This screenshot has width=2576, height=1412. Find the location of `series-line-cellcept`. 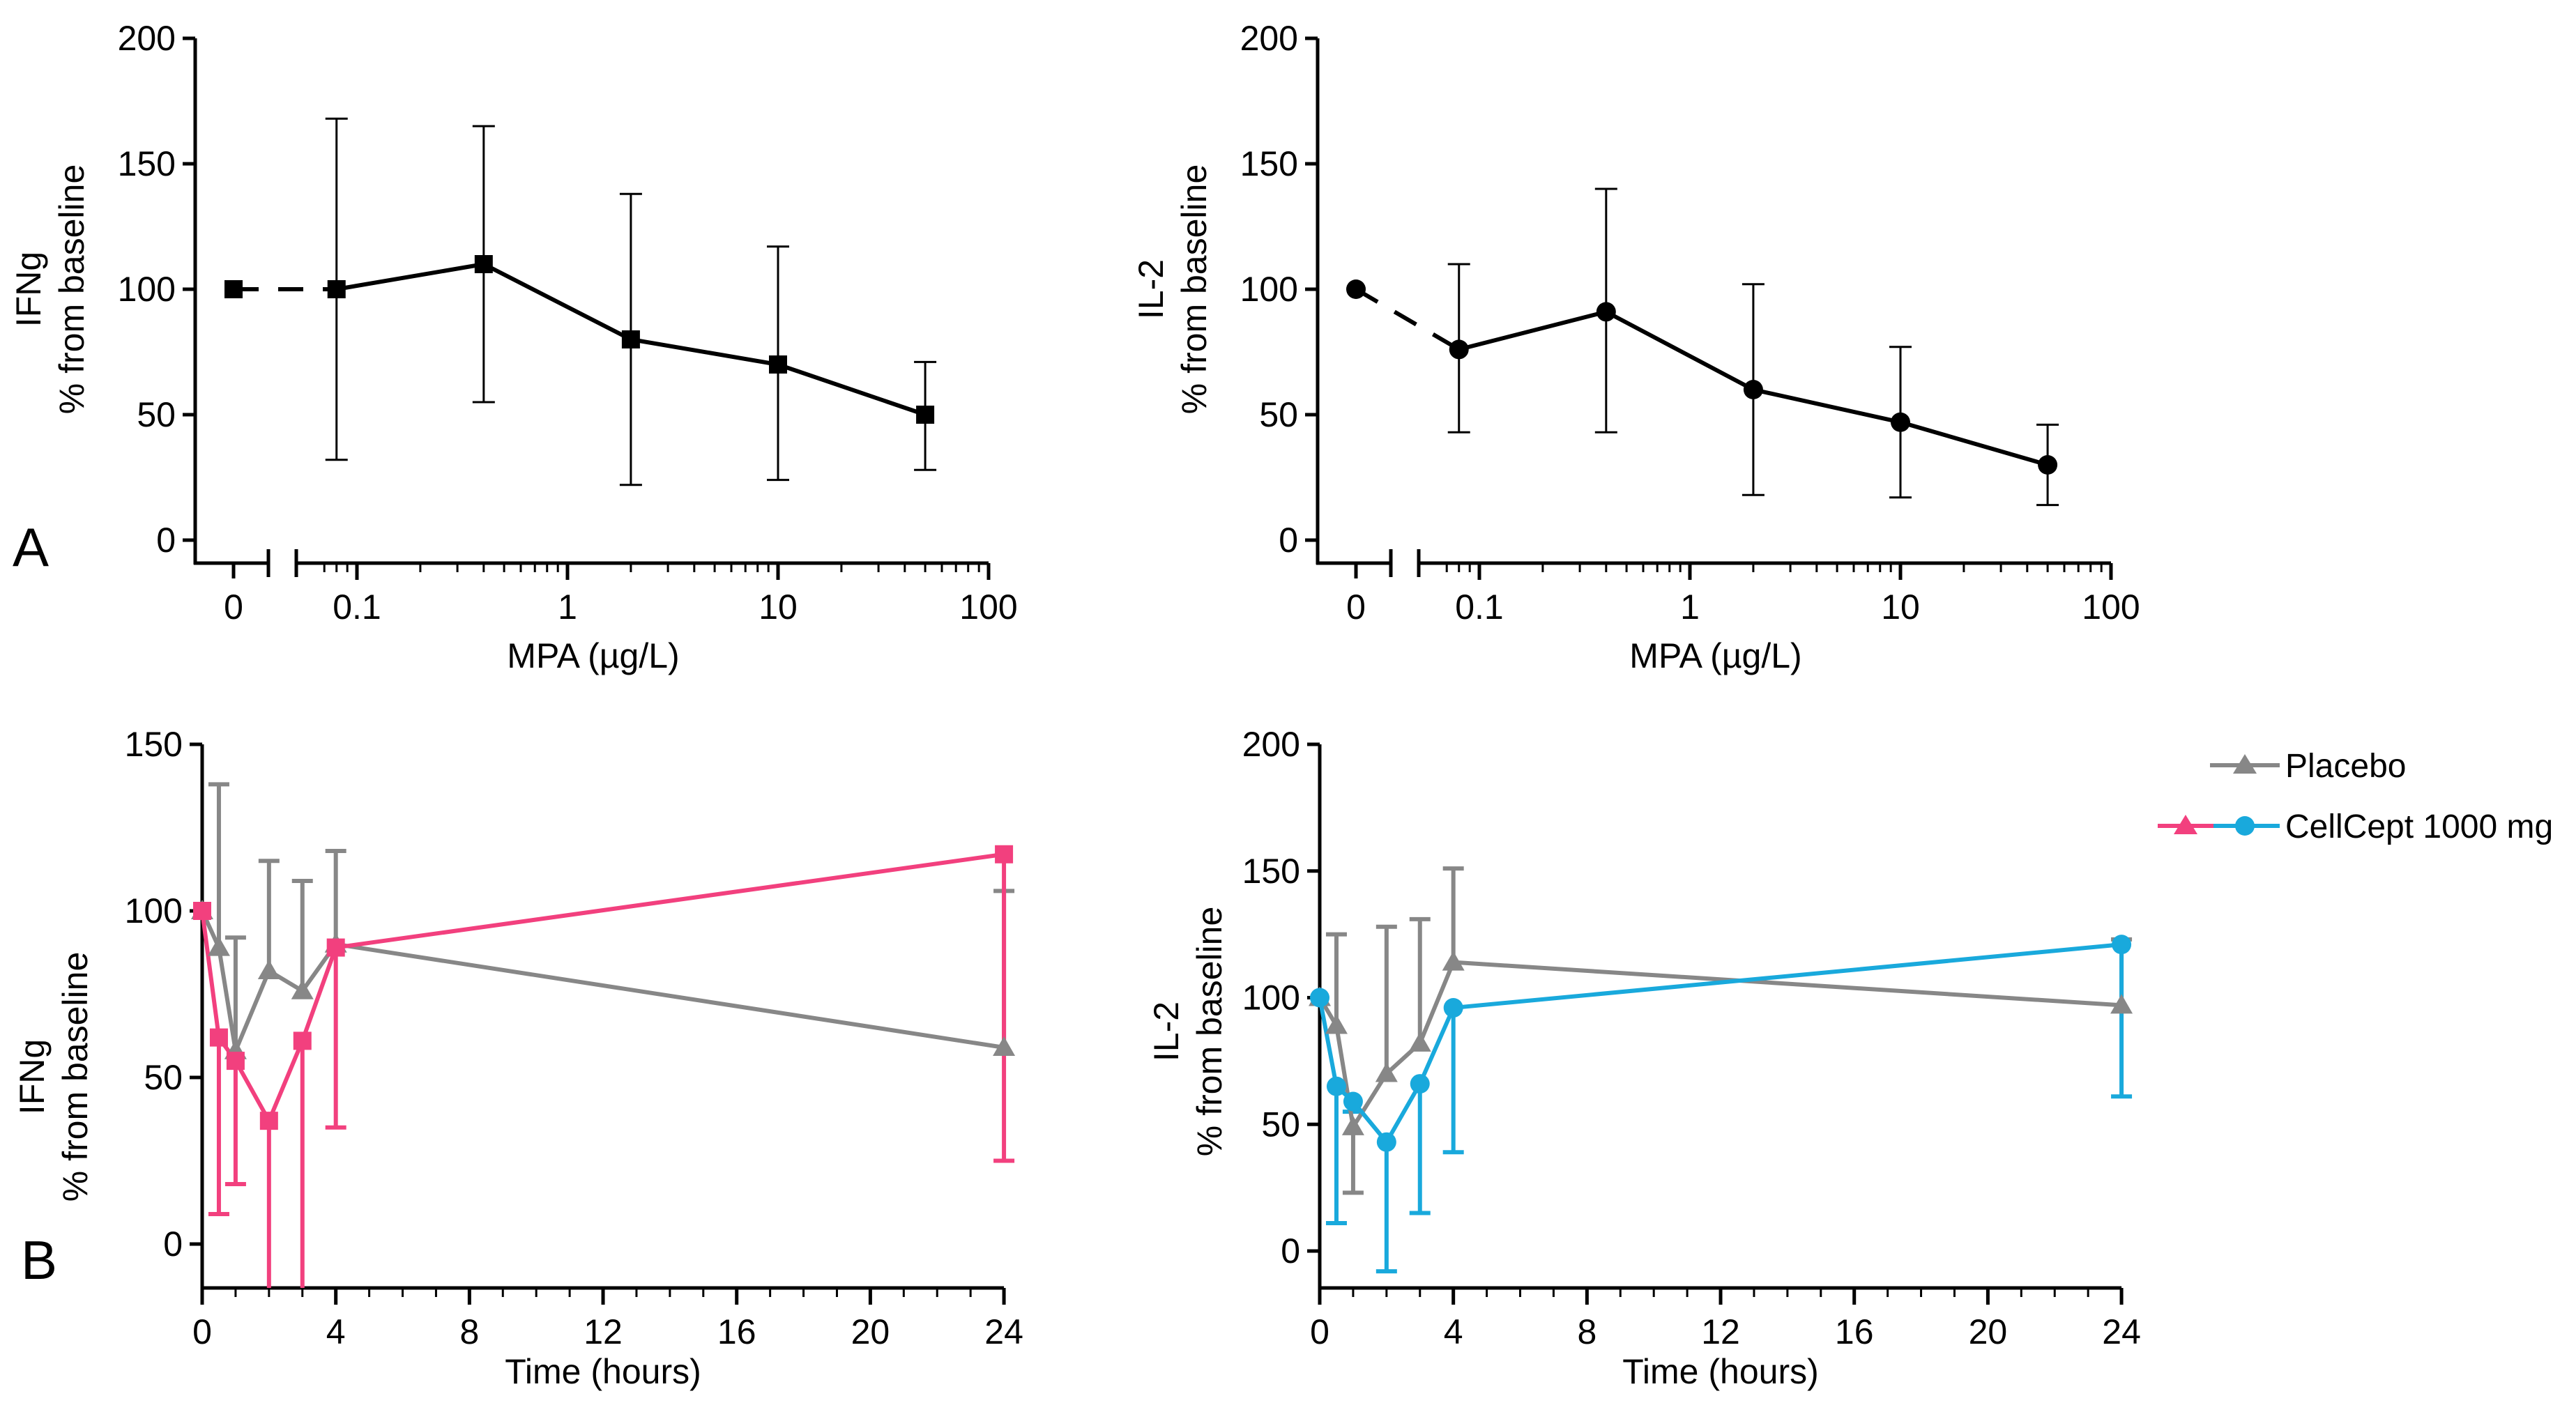

series-line-cellcept is located at coordinates (1720, 1044).